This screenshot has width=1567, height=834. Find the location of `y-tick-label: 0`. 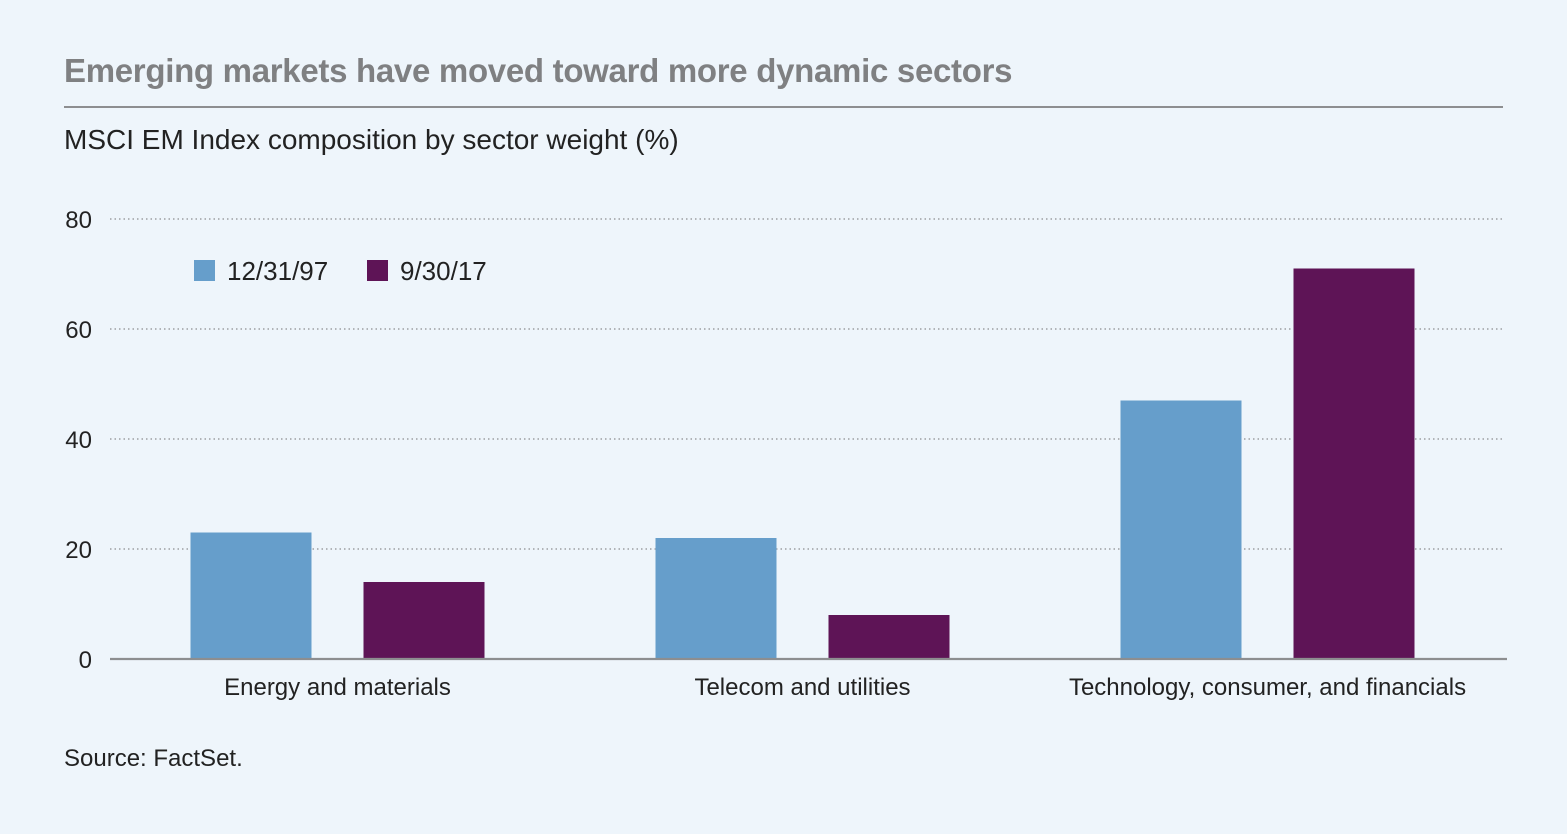

y-tick-label: 0 is located at coordinates (85, 660).